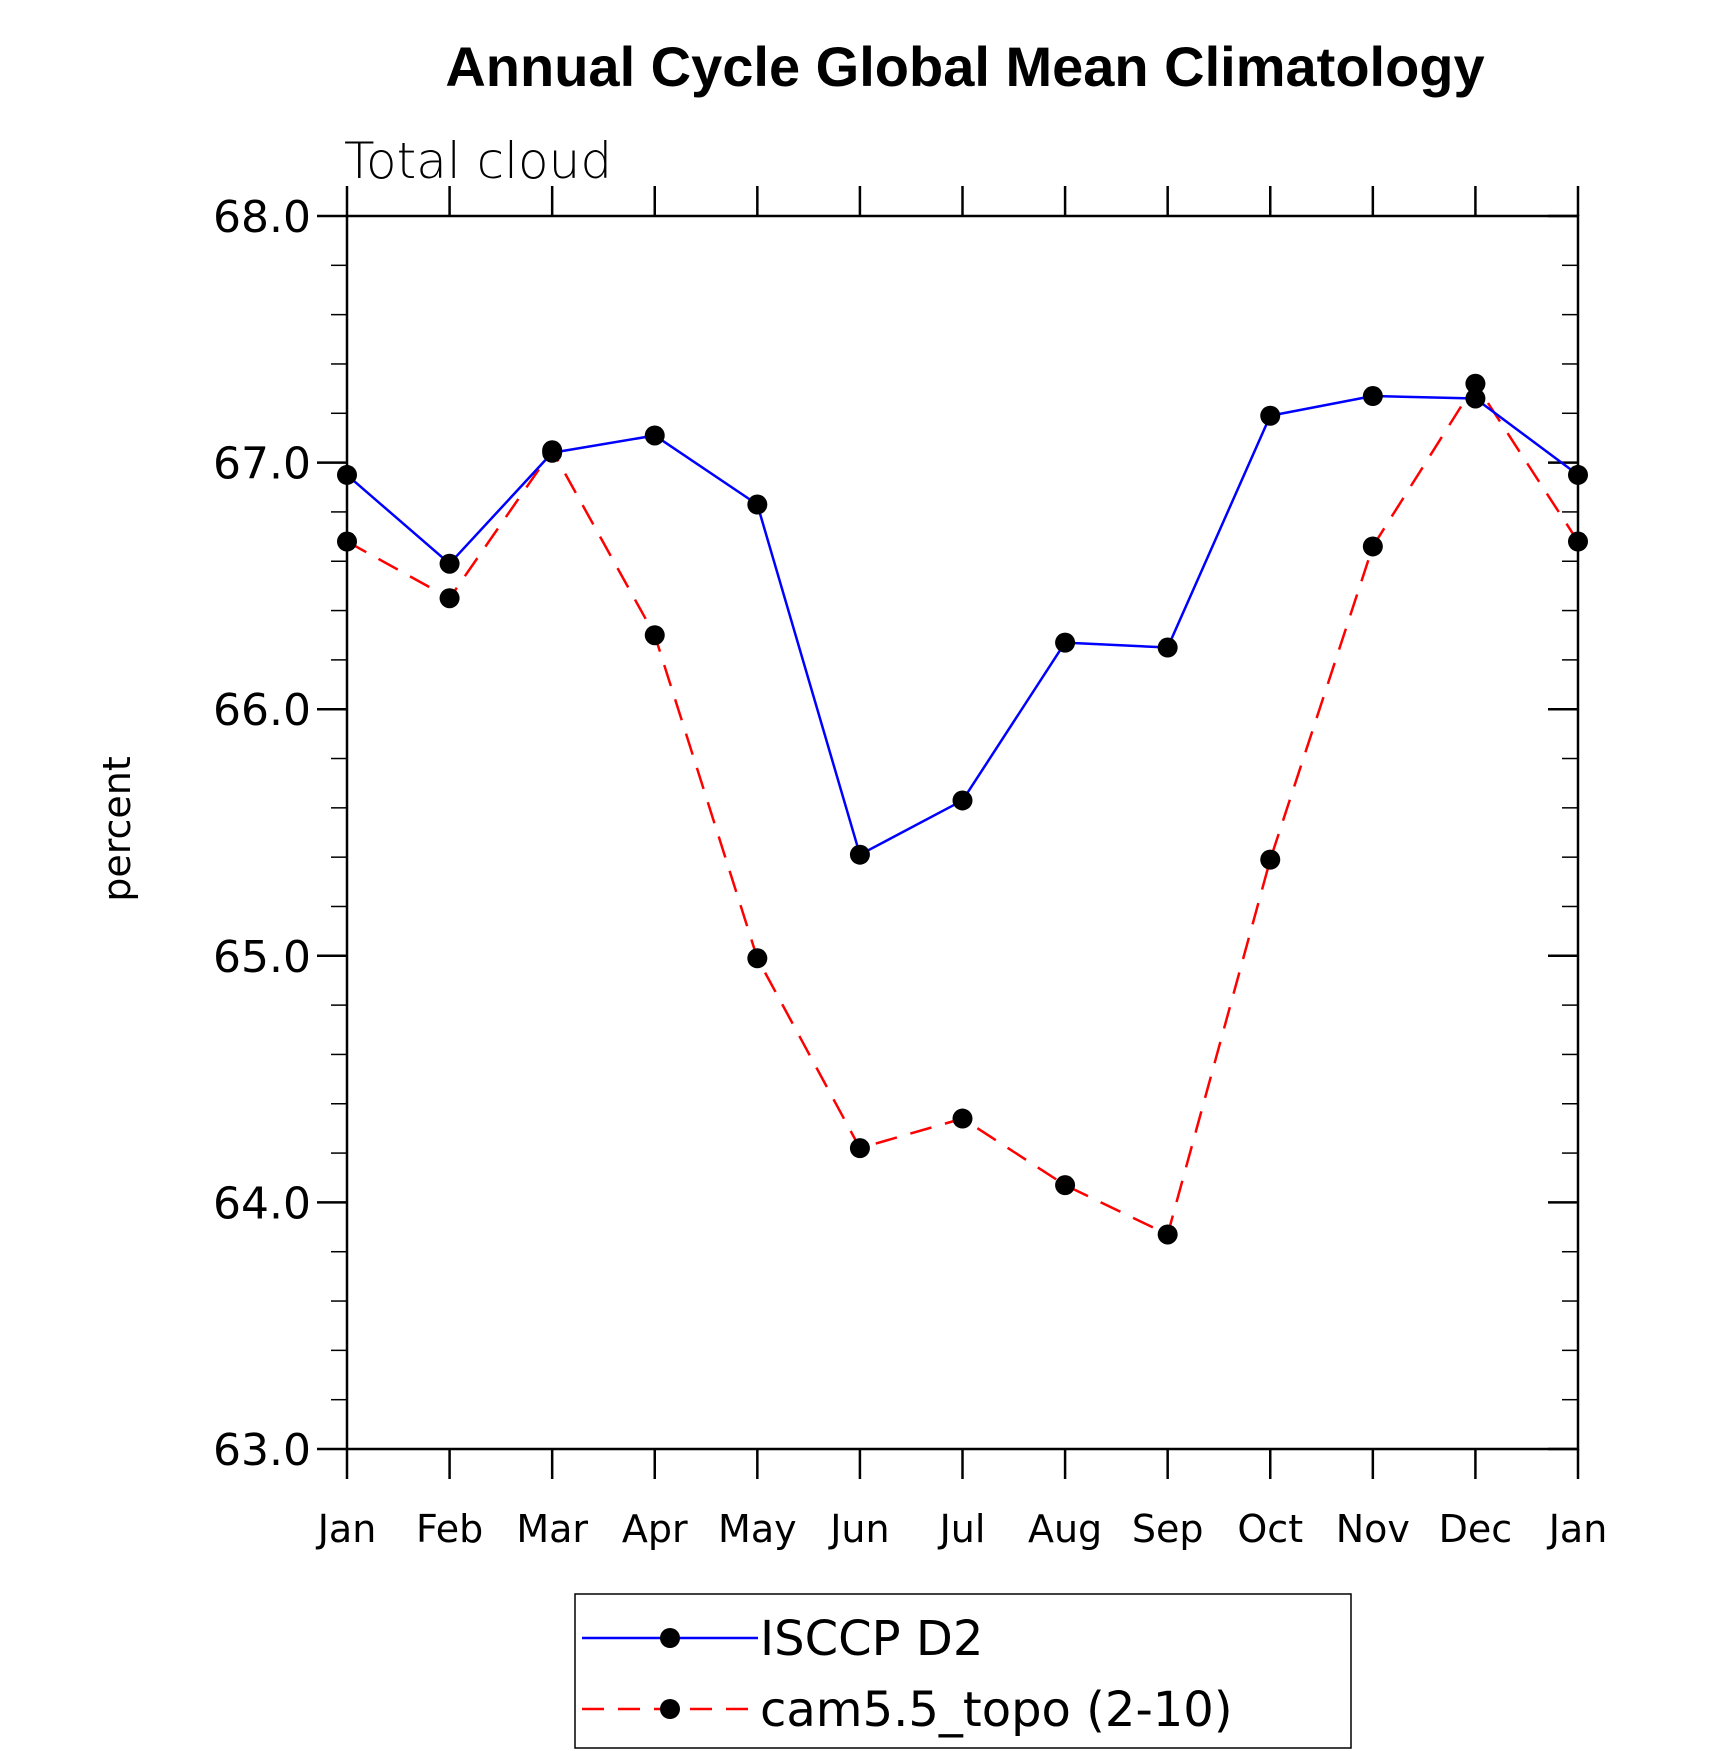 This screenshot has height=1751, width=1710. I want to click on legend-marker-cam, so click(670, 1709).